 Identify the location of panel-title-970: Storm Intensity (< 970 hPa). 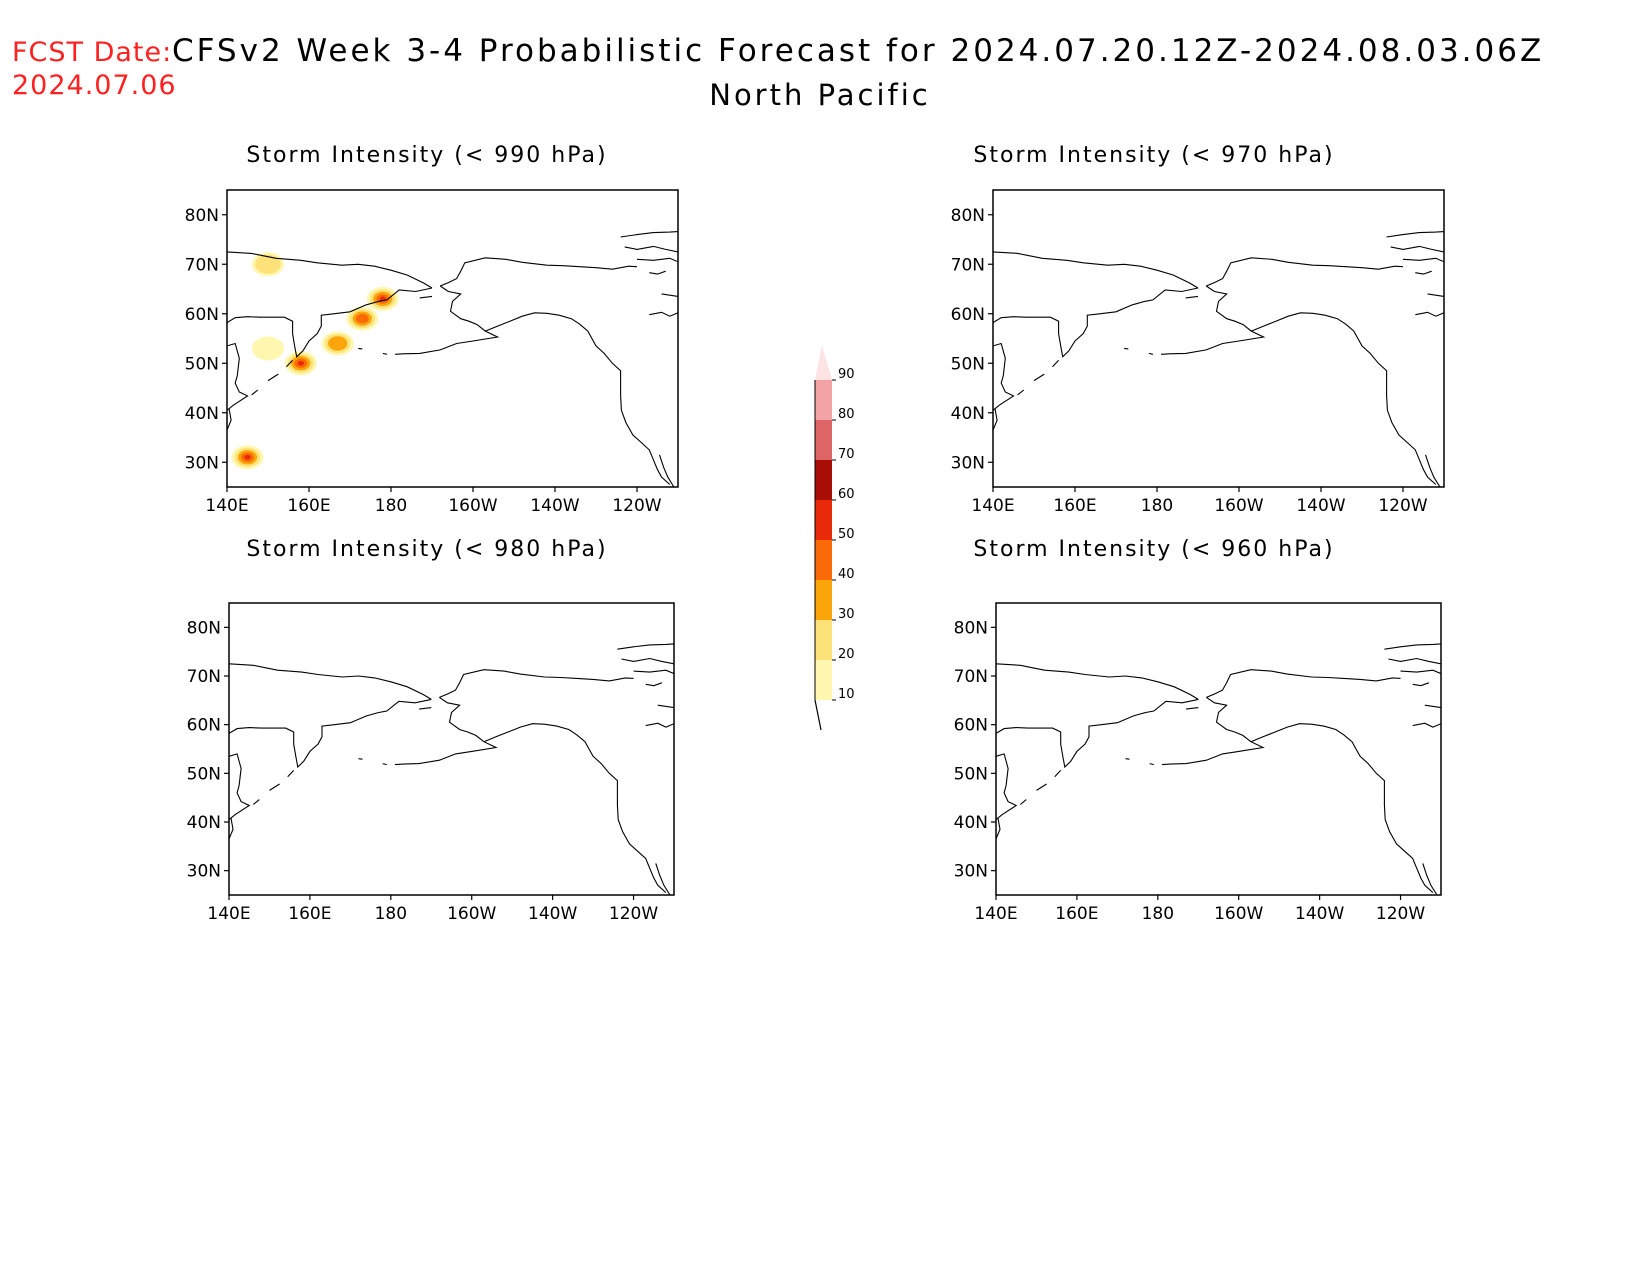
(1154, 155).